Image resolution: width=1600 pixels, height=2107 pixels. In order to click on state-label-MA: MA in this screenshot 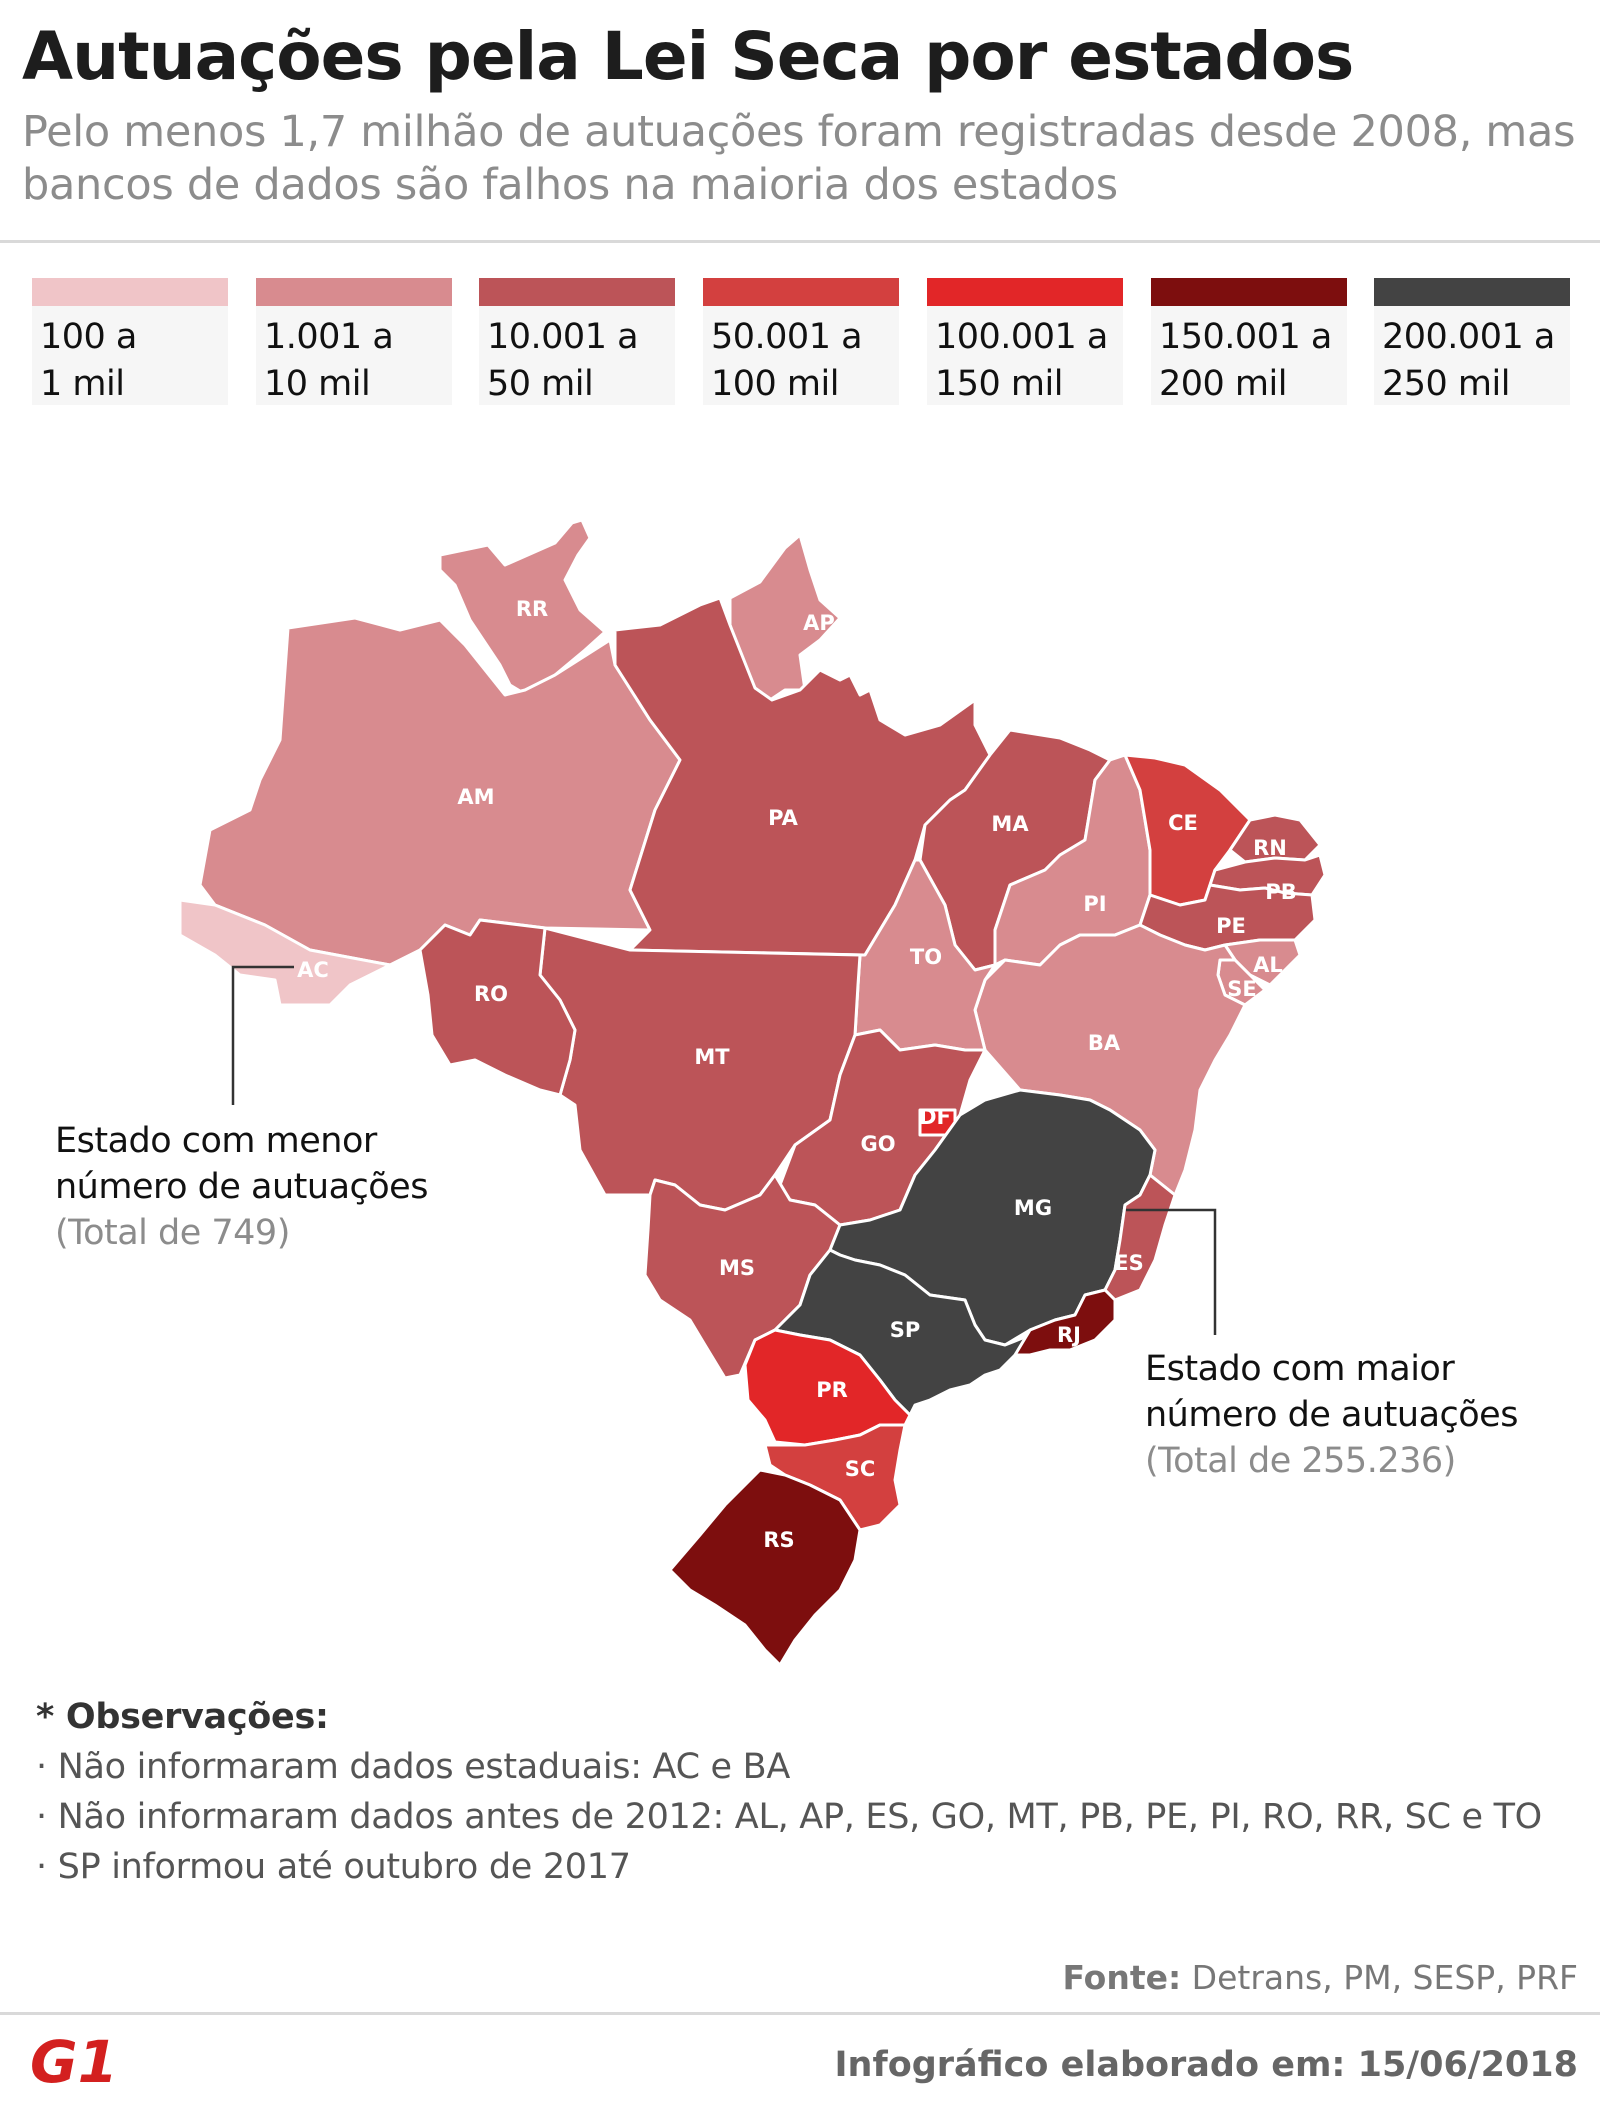, I will do `click(1010, 824)`.